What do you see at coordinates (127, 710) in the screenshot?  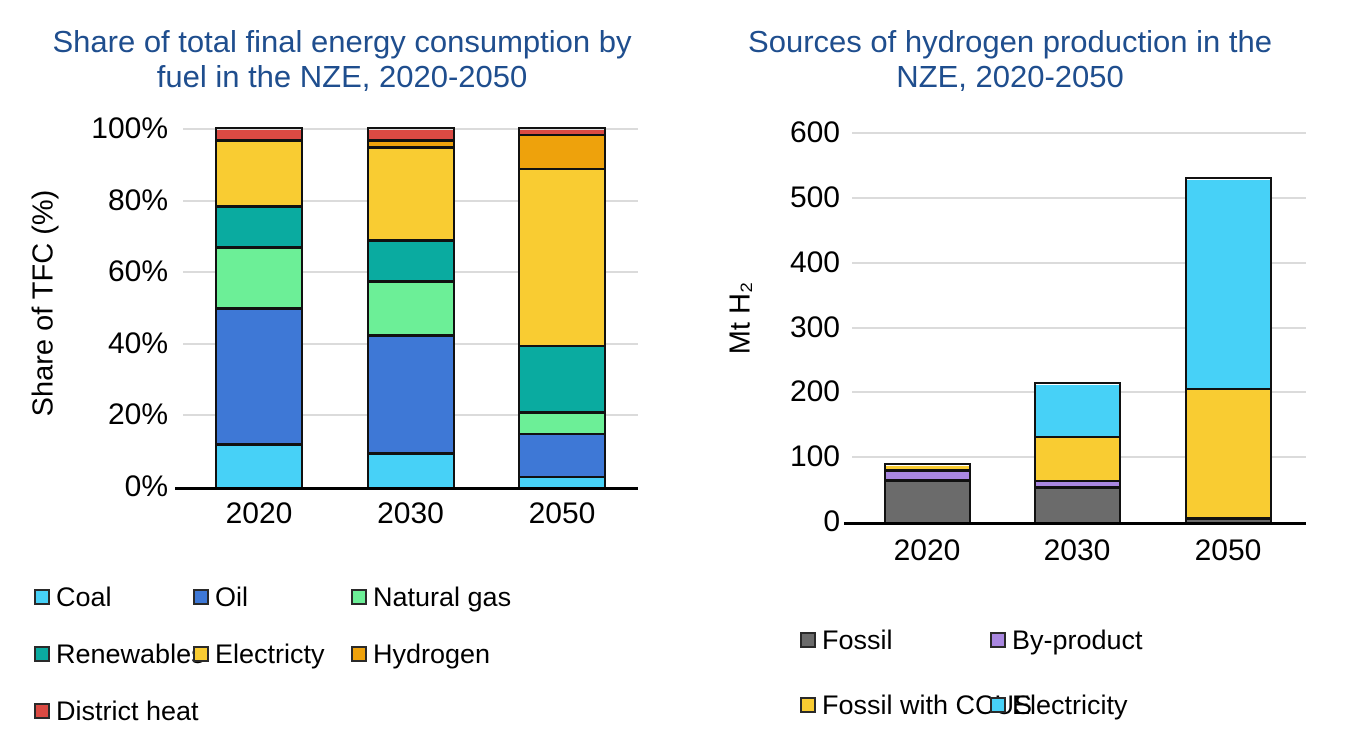 I see `legend-label-district-heat: District heat` at bounding box center [127, 710].